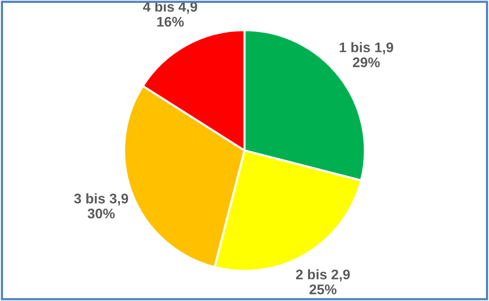 This screenshot has width=489, height=301. I want to click on data-label: 25%, so click(323, 289).